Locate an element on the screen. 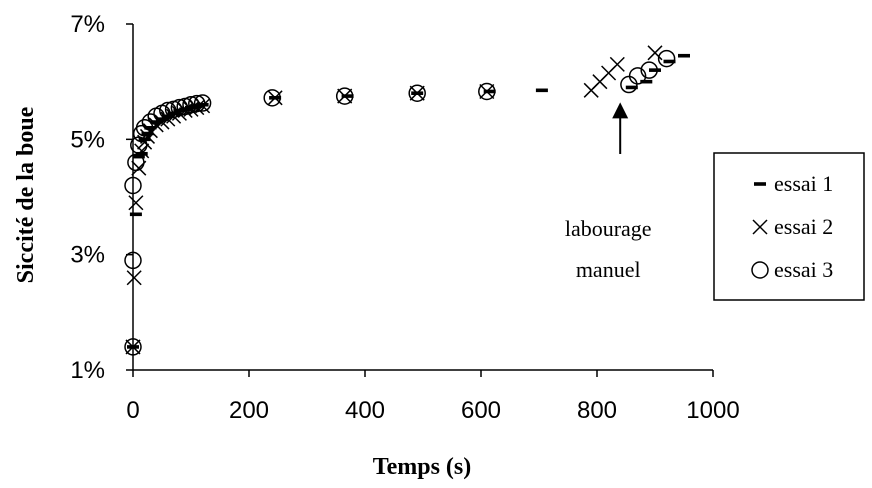 This screenshot has height=488, width=872. legend-label: essai 2 is located at coordinates (803, 226).